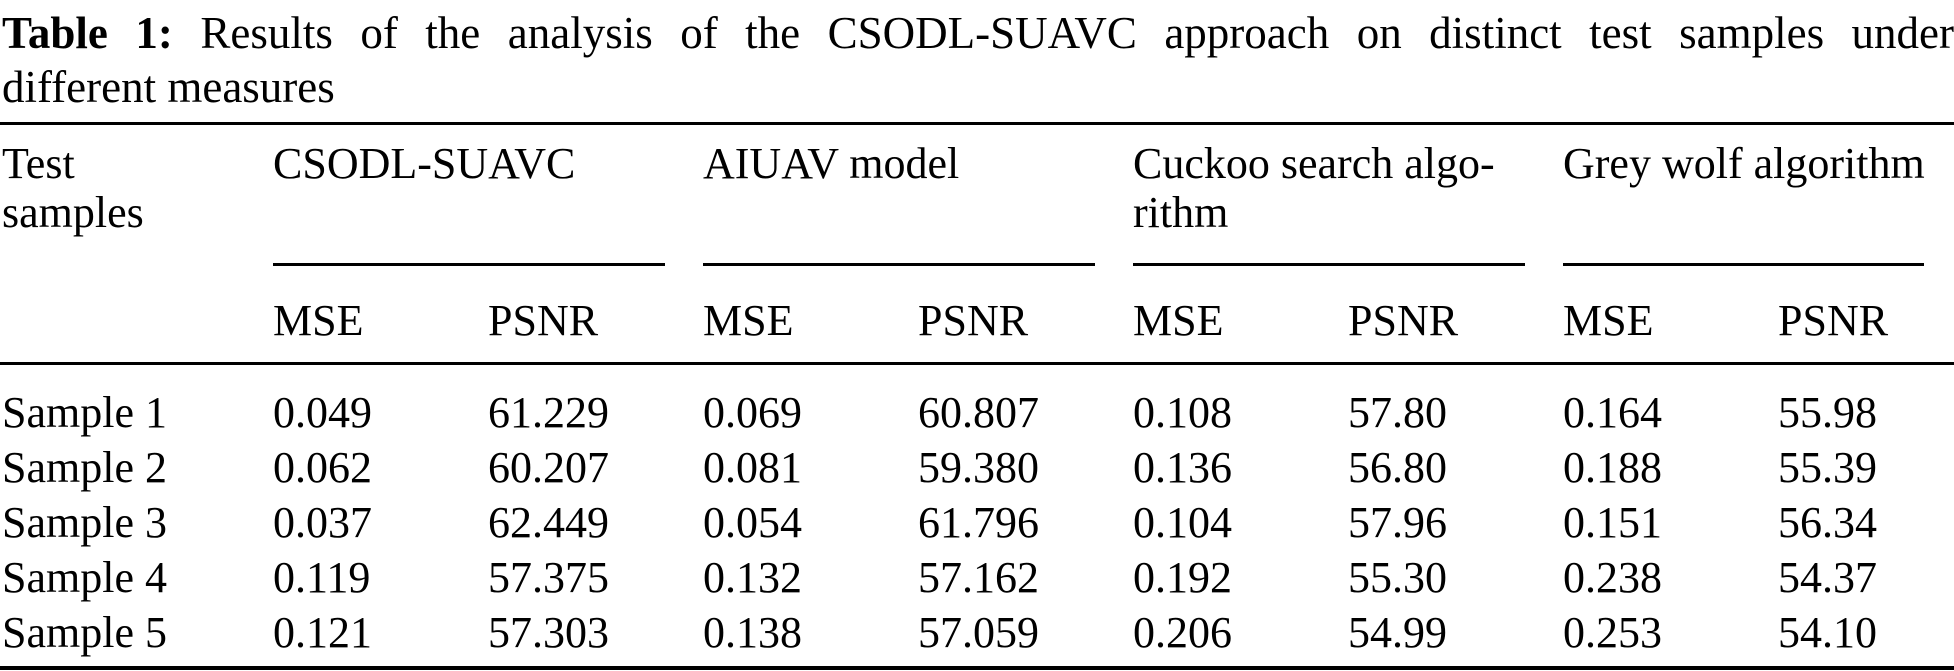  Describe the element at coordinates (87, 33) in the screenshot. I see `table-number-label: Table 1:` at that location.